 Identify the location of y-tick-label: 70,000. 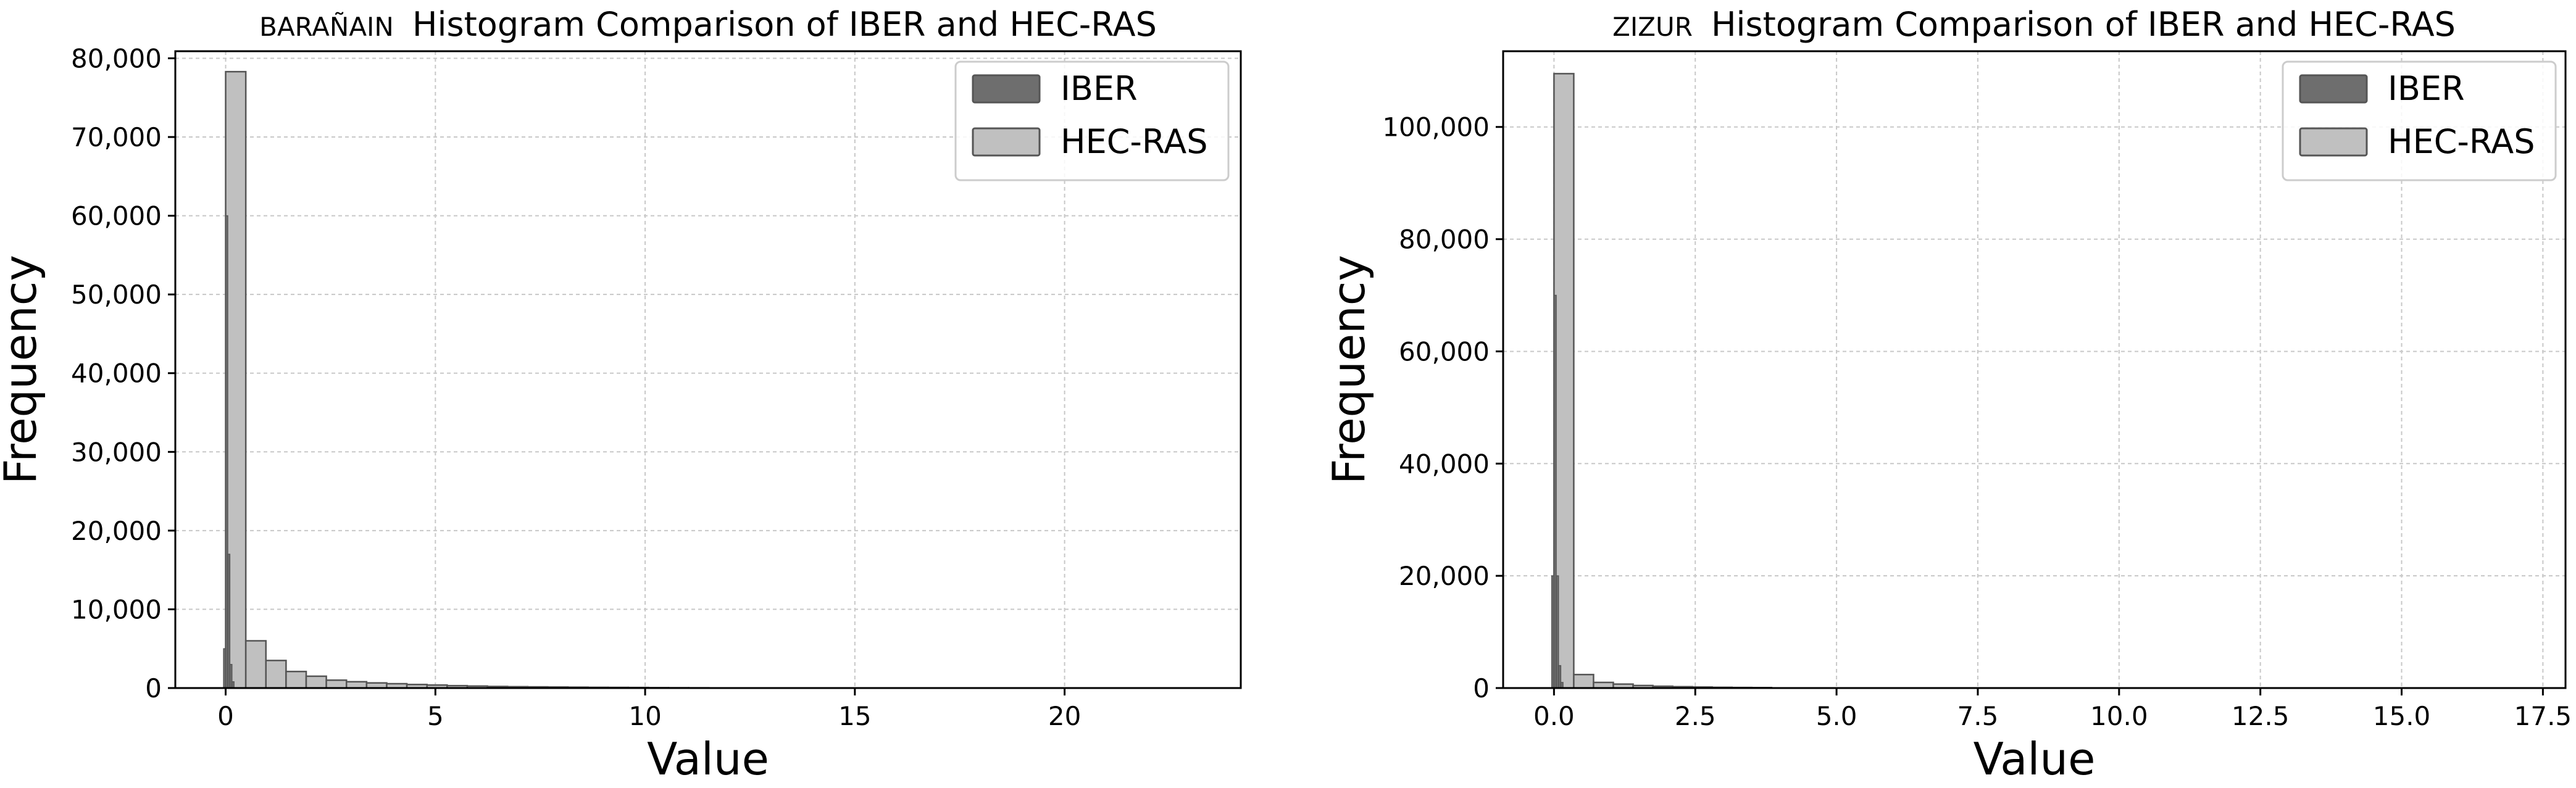
(117, 137).